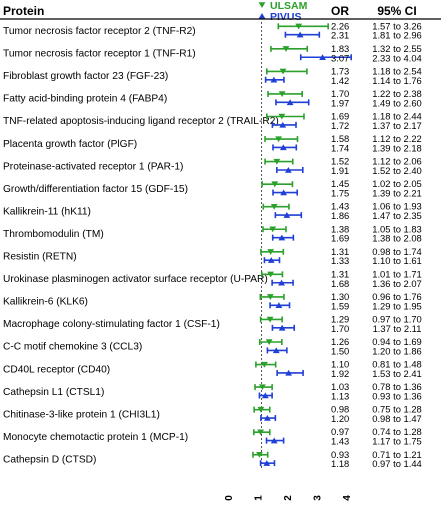 This screenshot has height=505, width=441. Describe the element at coordinates (340, 147) in the screenshot. I see `pivus-or-value: 1.74` at that location.